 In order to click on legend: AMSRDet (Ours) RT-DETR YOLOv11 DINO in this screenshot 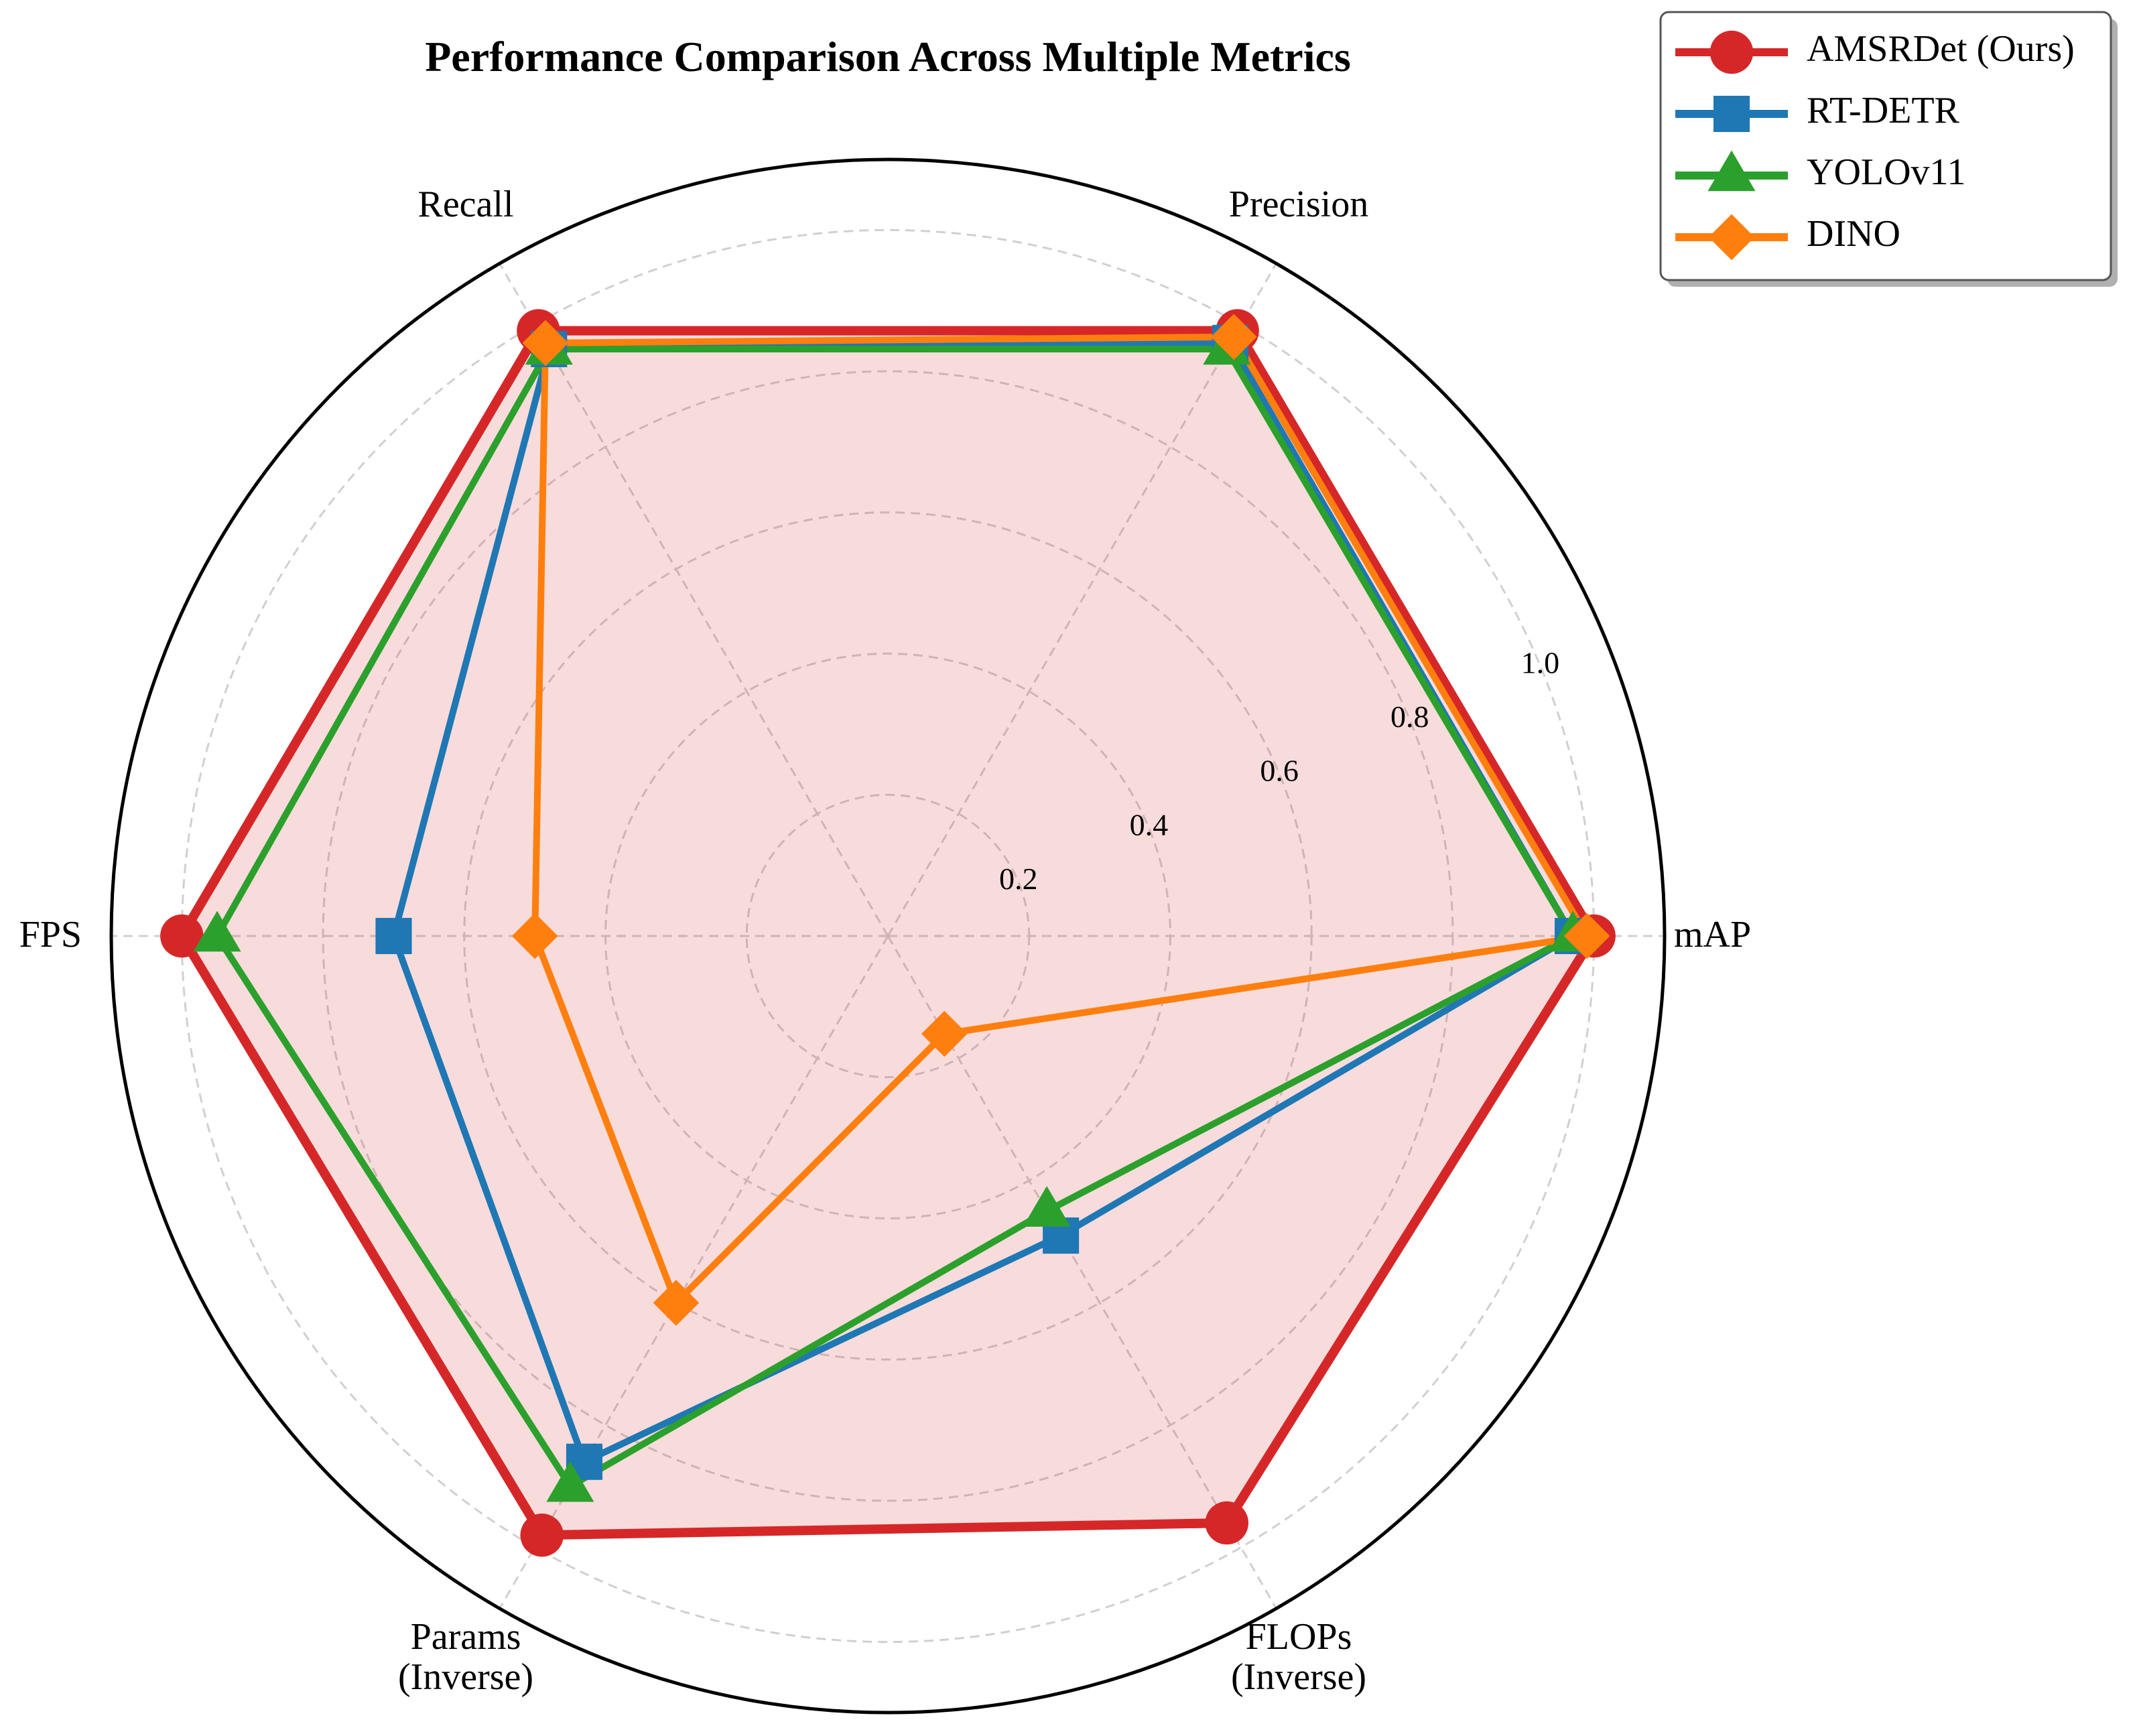, I will do `click(1888, 149)`.